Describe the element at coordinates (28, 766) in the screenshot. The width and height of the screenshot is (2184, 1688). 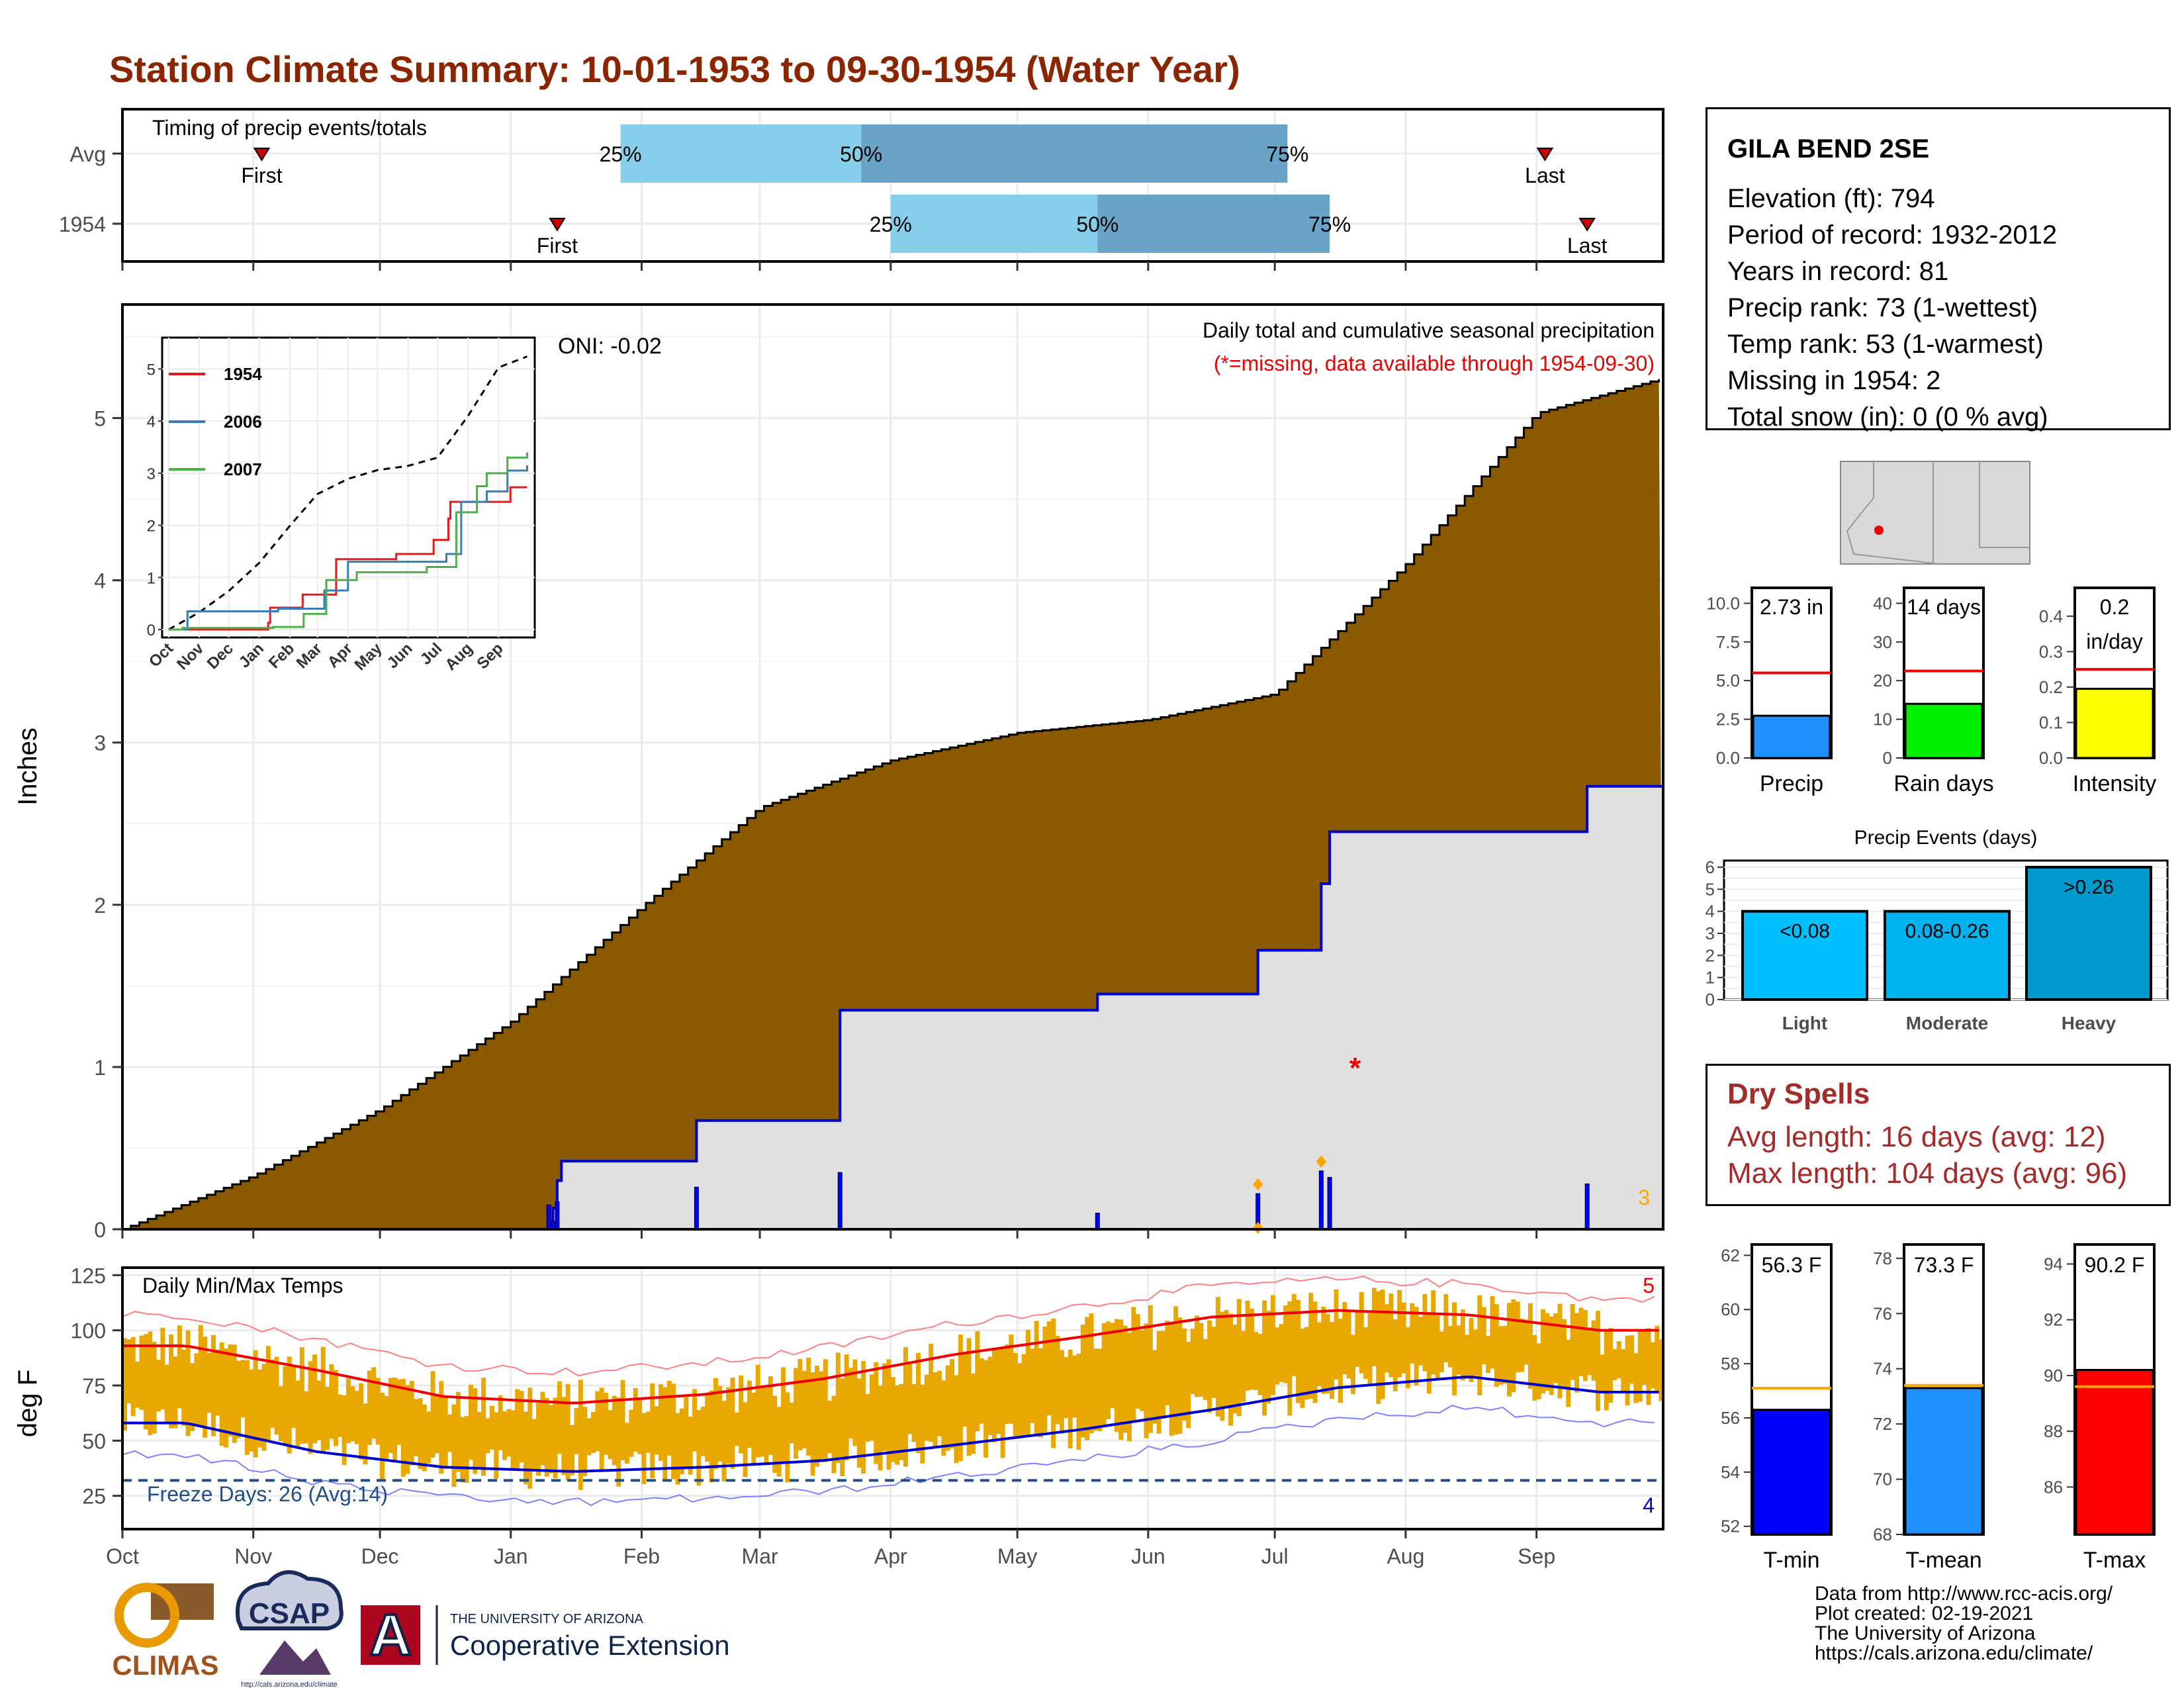
I see `precip-ylabel: Inches` at that location.